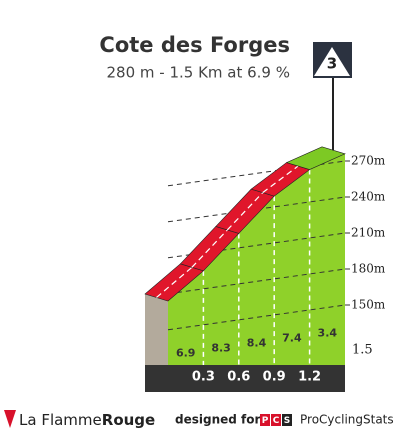 This screenshot has height=438, width=405. I want to click on y-tick-label: 150m, so click(368, 305).